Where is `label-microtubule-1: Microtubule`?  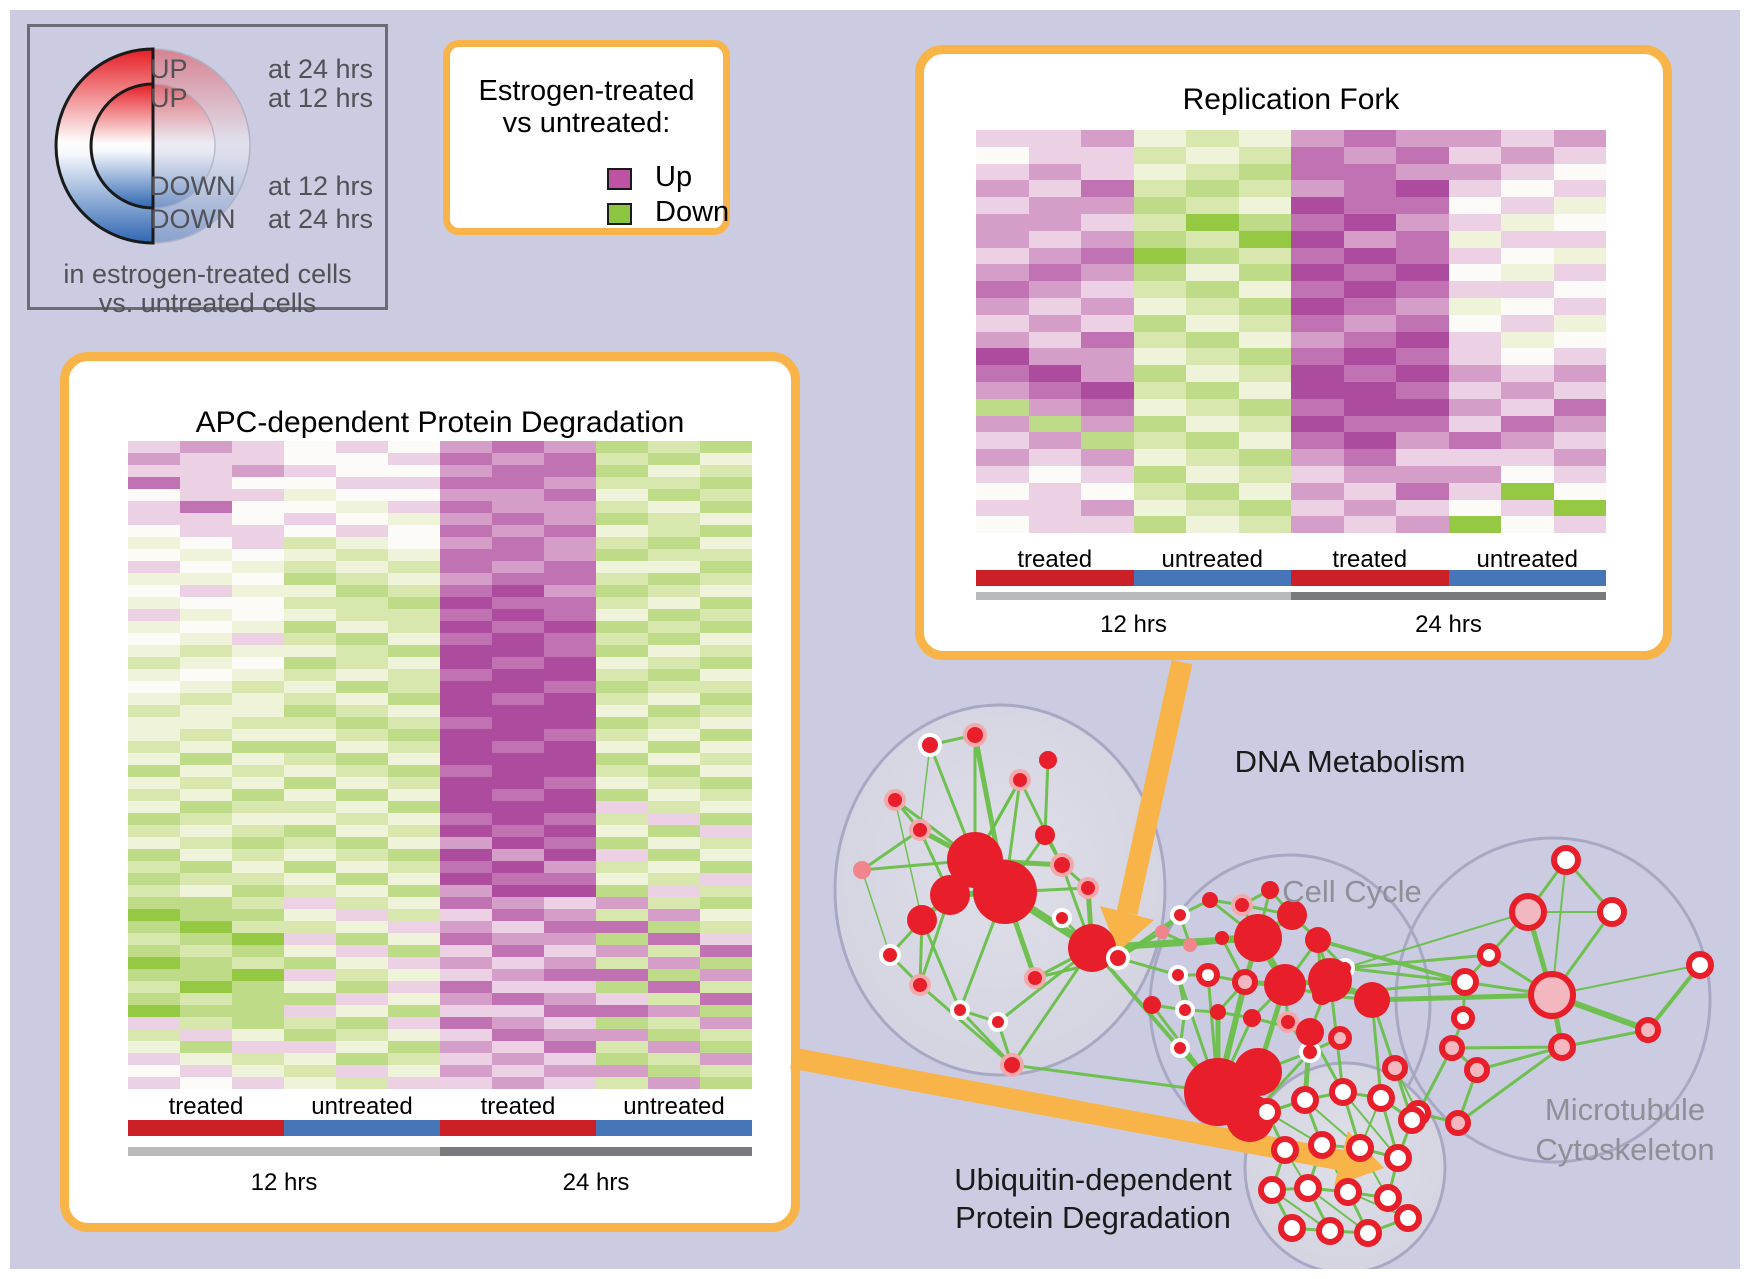 label-microtubule-1: Microtubule is located at coordinates (1625, 1109).